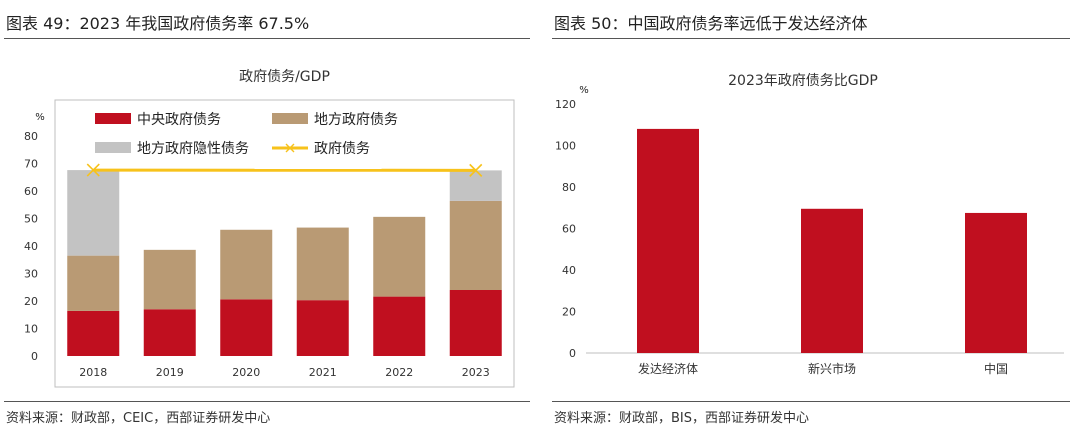 The height and width of the screenshot is (434, 1080). I want to click on x-tick-label: 2020, so click(246, 372).